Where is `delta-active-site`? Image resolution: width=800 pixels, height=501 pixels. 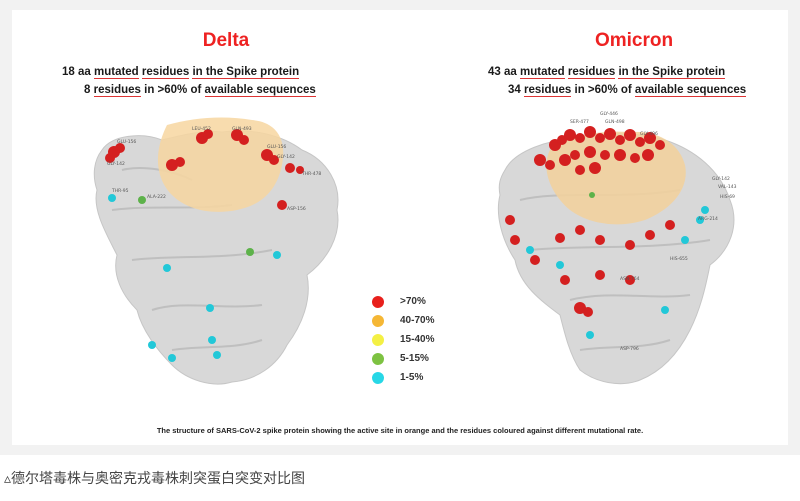
delta-active-site is located at coordinates (220, 164).